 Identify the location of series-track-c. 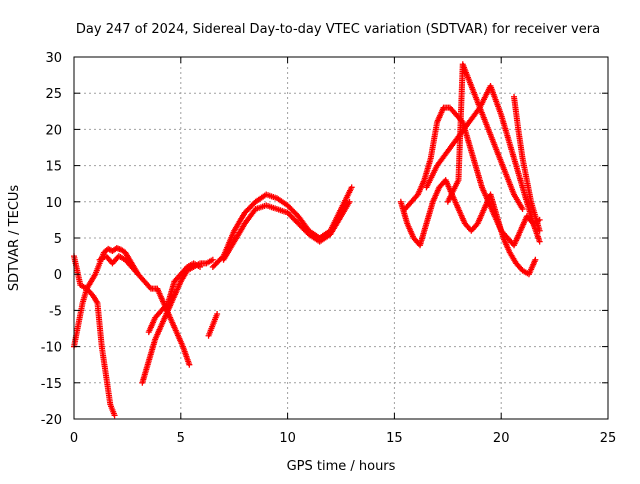
(144, 310).